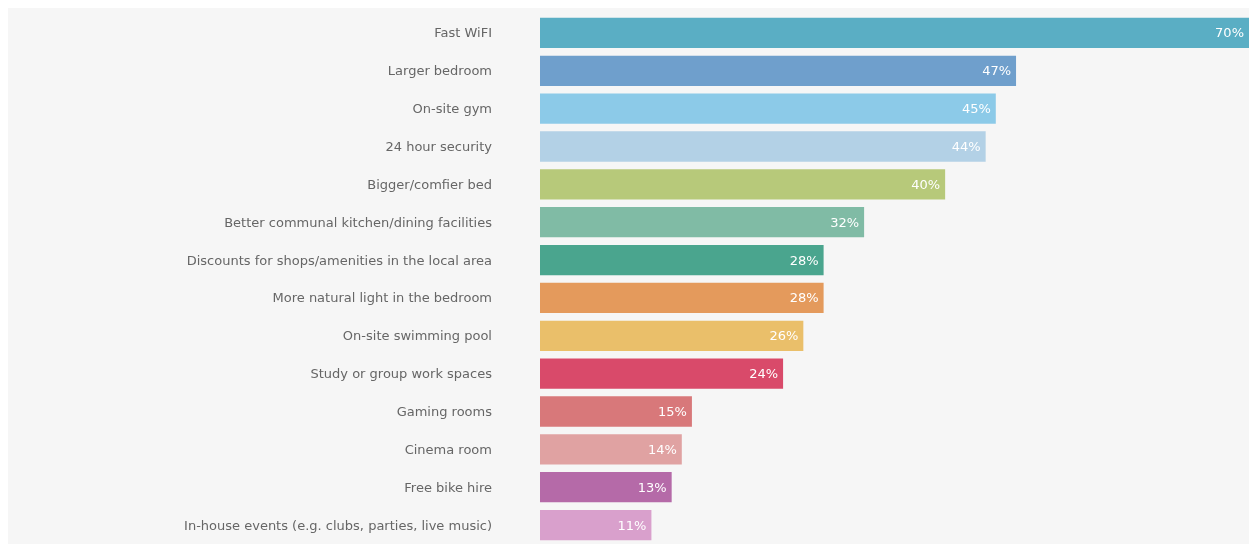 The height and width of the screenshot is (552, 1257). What do you see at coordinates (444, 411) in the screenshot?
I see `y-tick-label: Gaming rooms` at bounding box center [444, 411].